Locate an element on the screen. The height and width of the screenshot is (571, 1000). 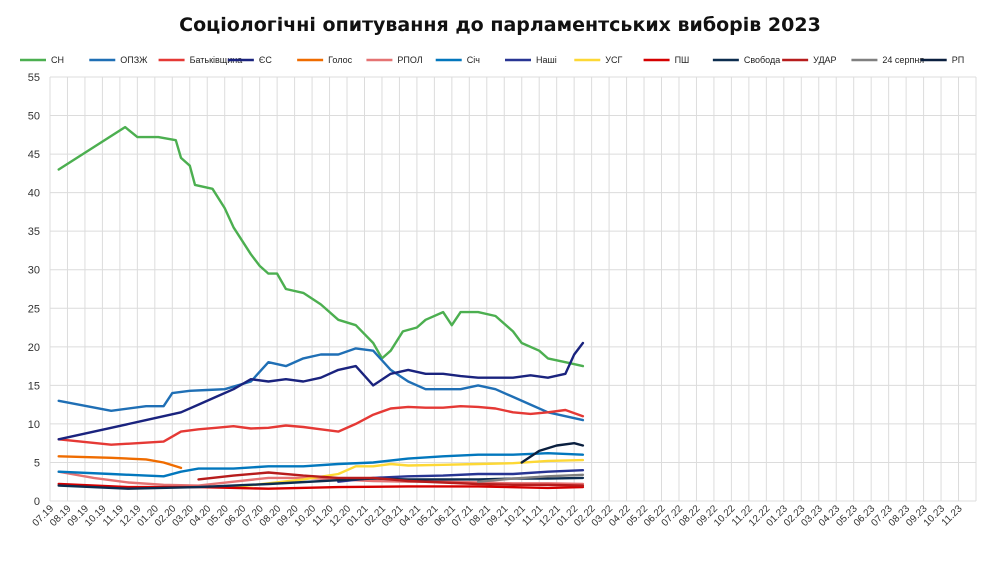
x-tick-label: 11.23 is located at coordinates (952, 515).